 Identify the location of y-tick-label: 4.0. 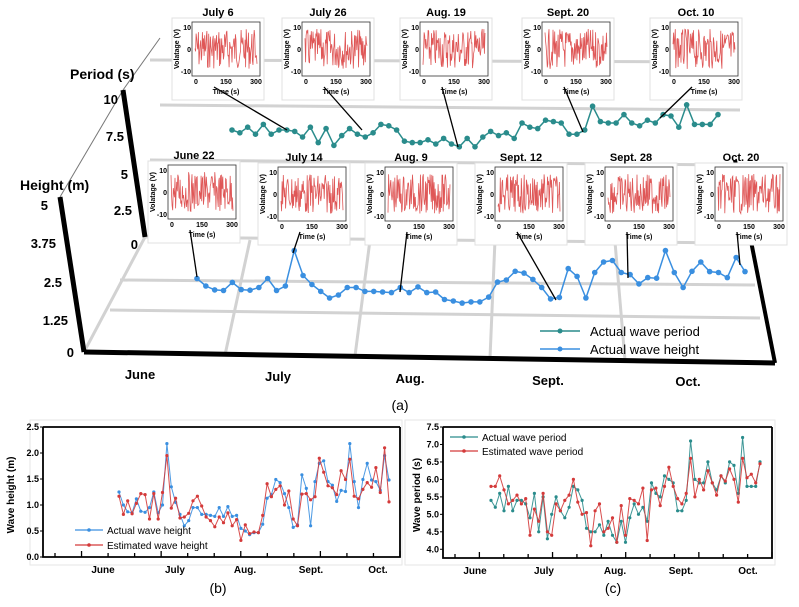
(432, 549).